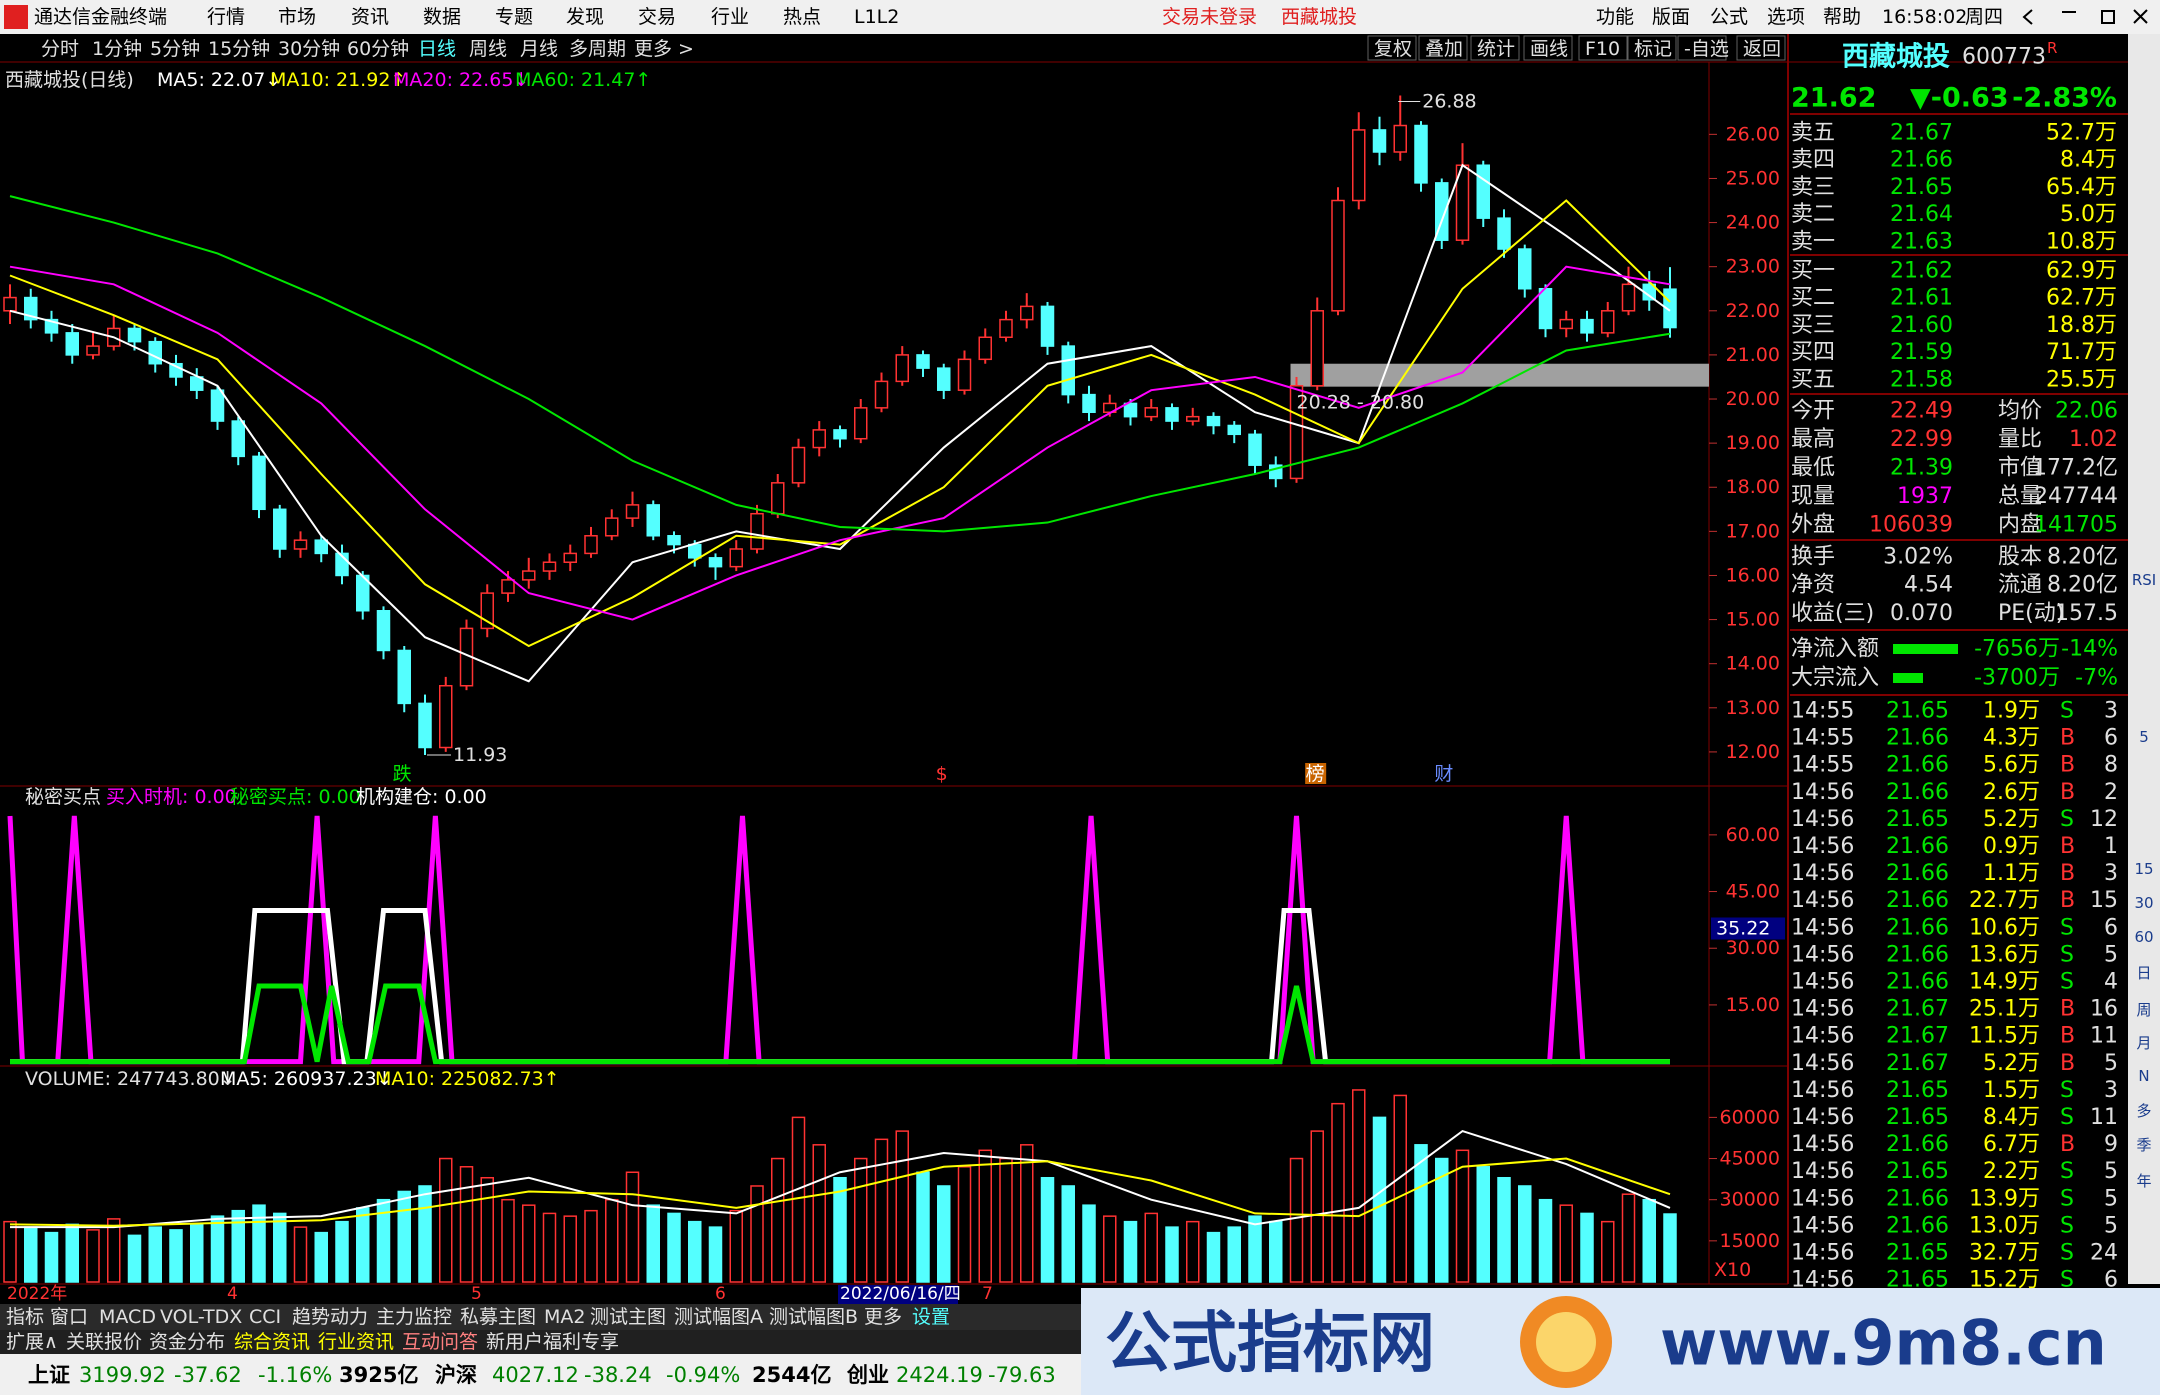 The width and height of the screenshot is (2160, 1395). I want to click on tab: 窗口, so click(69, 1317).